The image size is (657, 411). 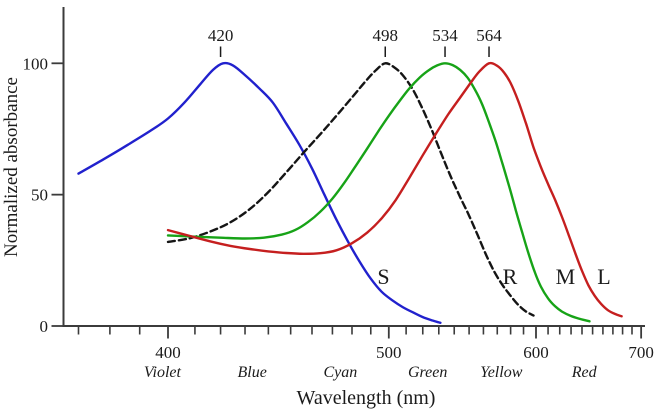 I want to click on curve-label-r: R, so click(x=510, y=276).